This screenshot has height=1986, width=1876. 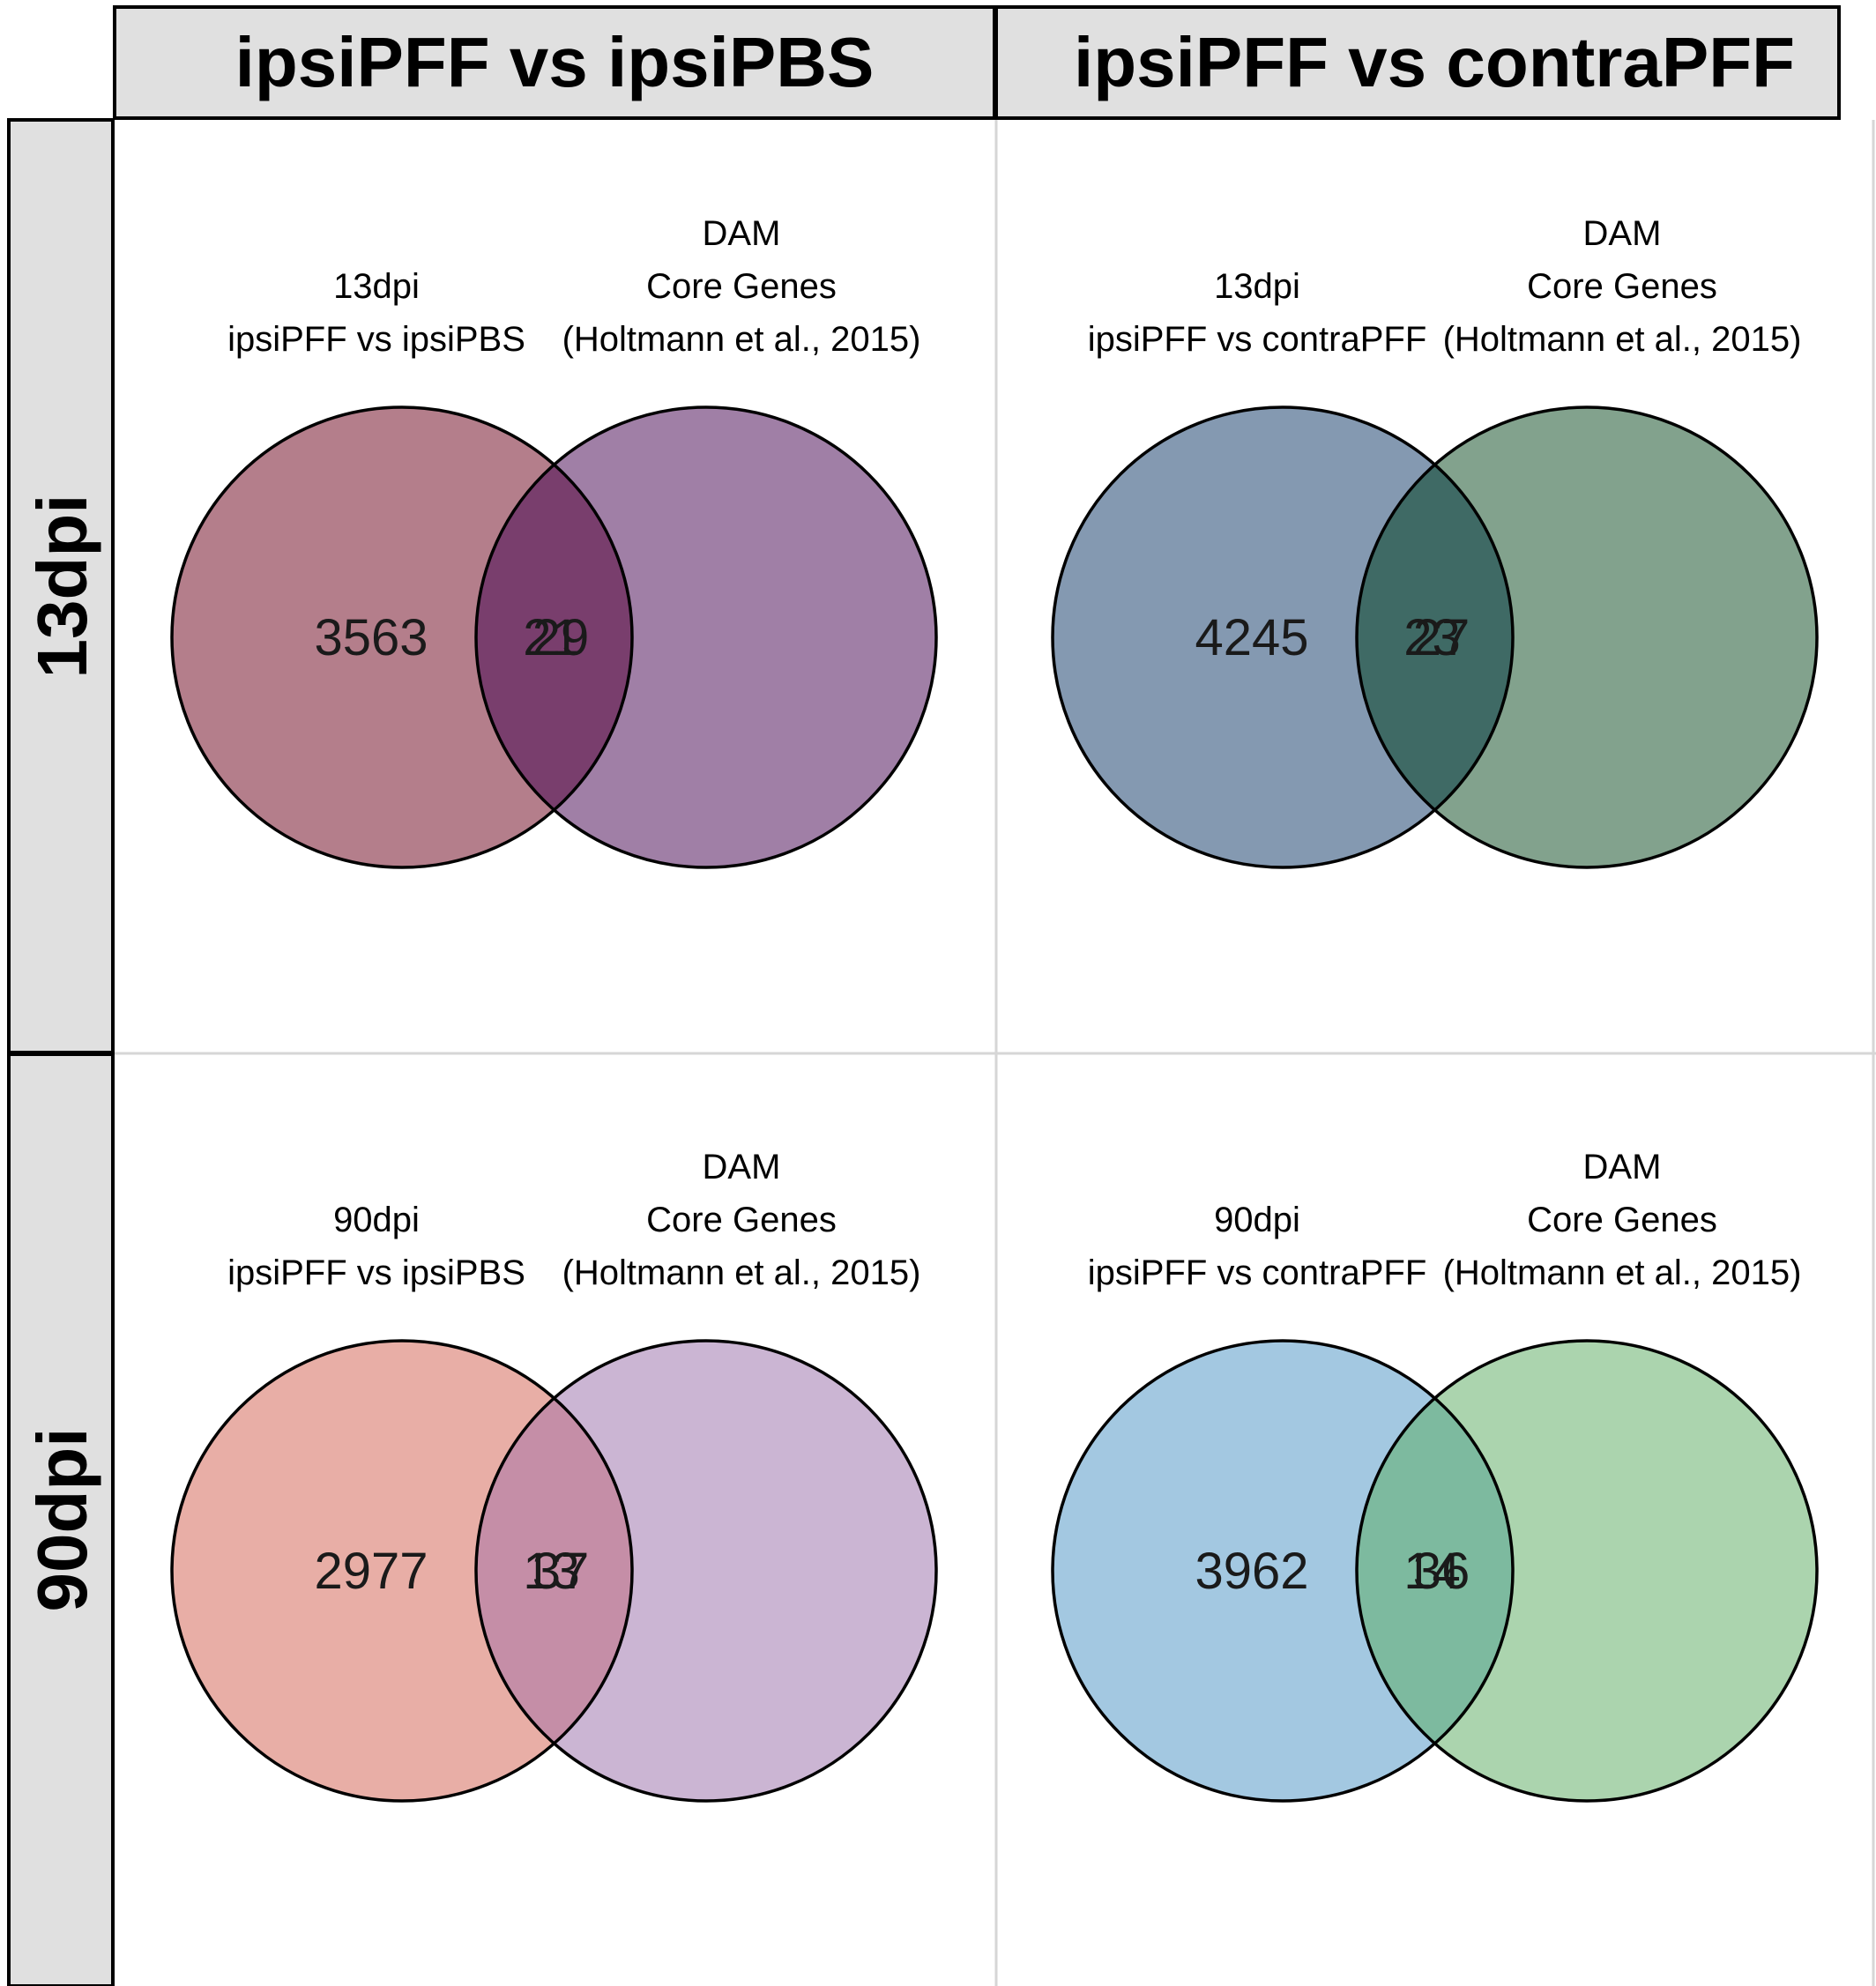 What do you see at coordinates (1441, 637) in the screenshot?
I see `right-only-count: 27` at bounding box center [1441, 637].